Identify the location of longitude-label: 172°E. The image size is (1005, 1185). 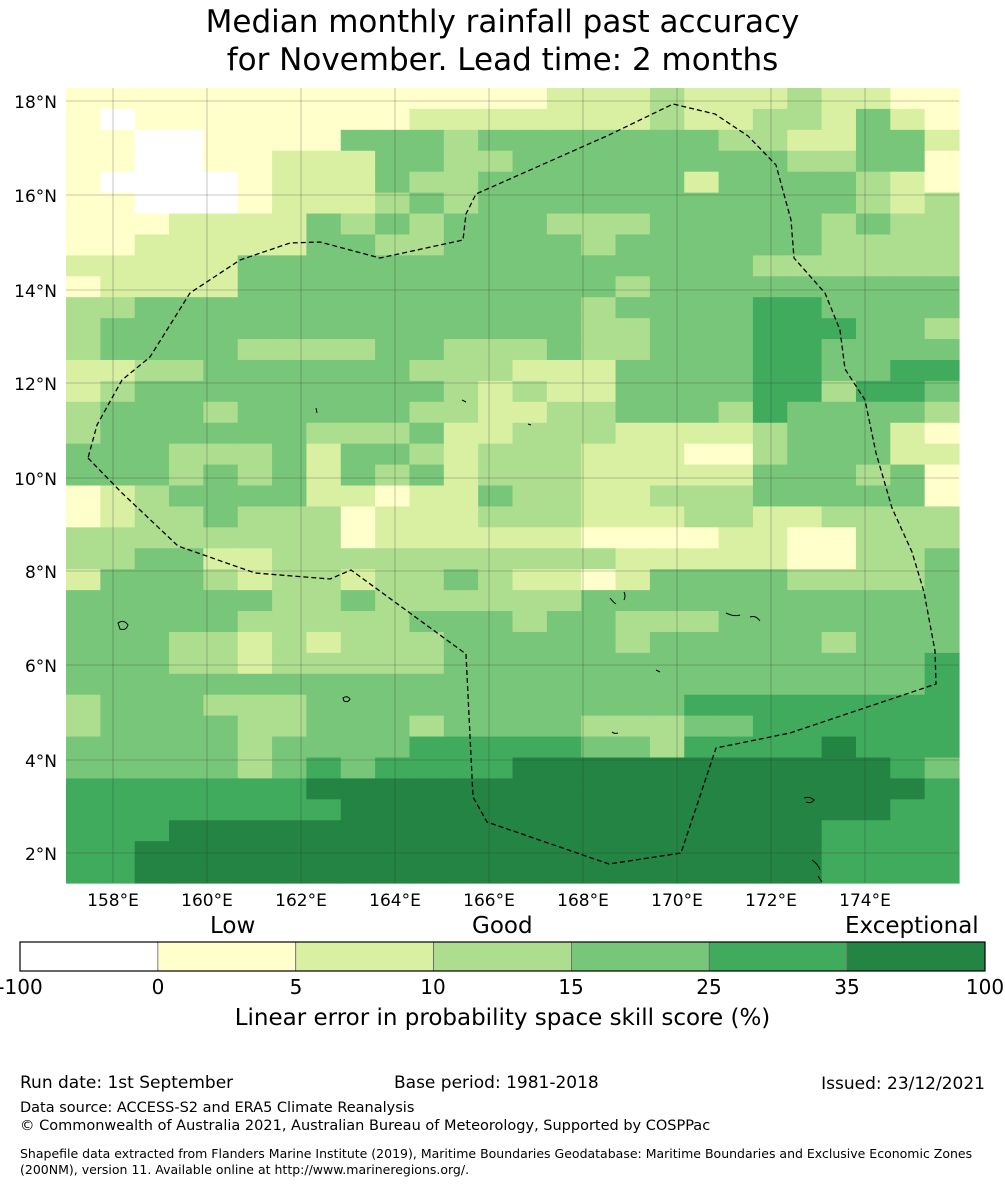
(771, 901).